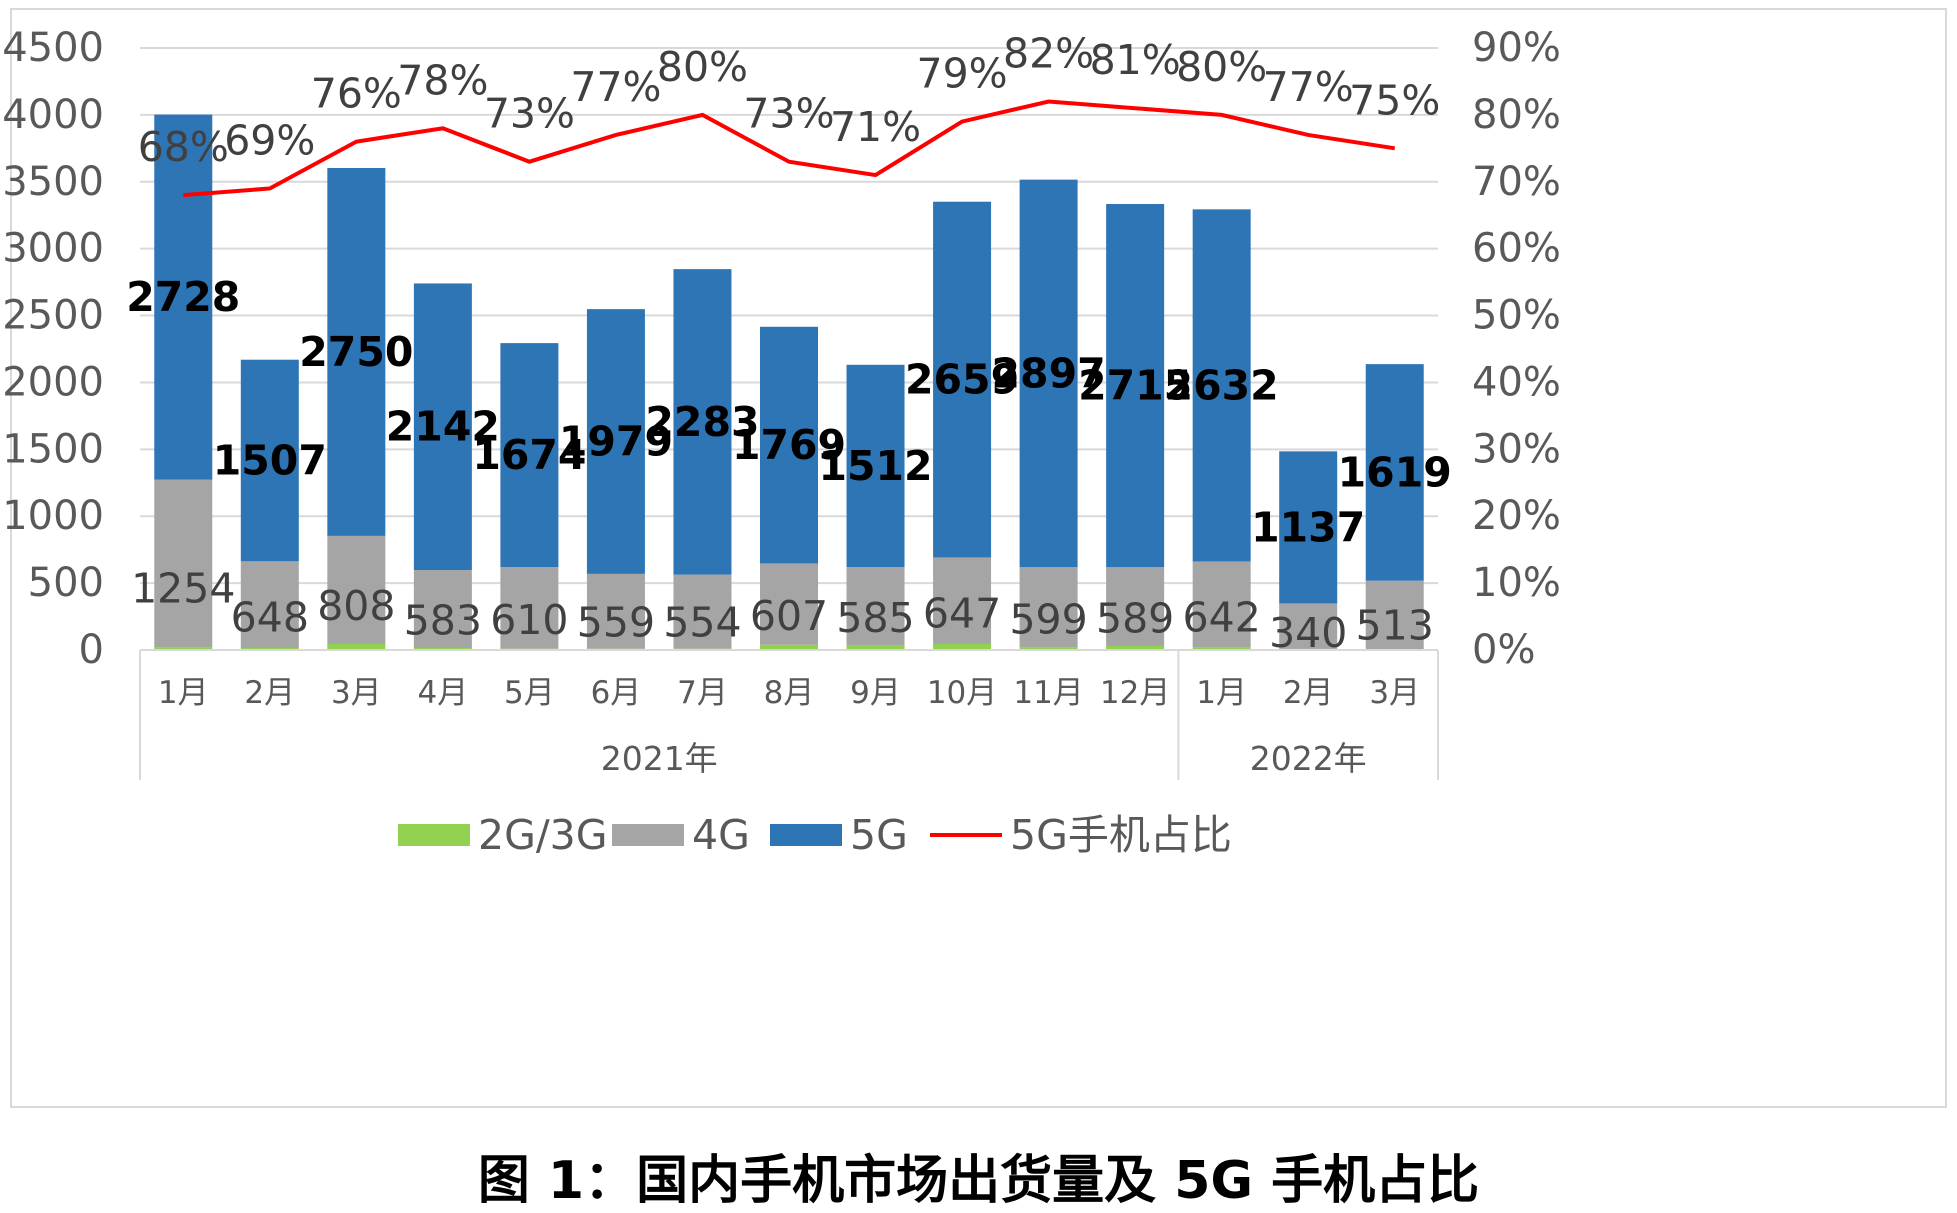 Image resolution: width=1957 pixels, height=1213 pixels. What do you see at coordinates (53, 48) in the screenshot?
I see `y-left-tick: 4500` at bounding box center [53, 48].